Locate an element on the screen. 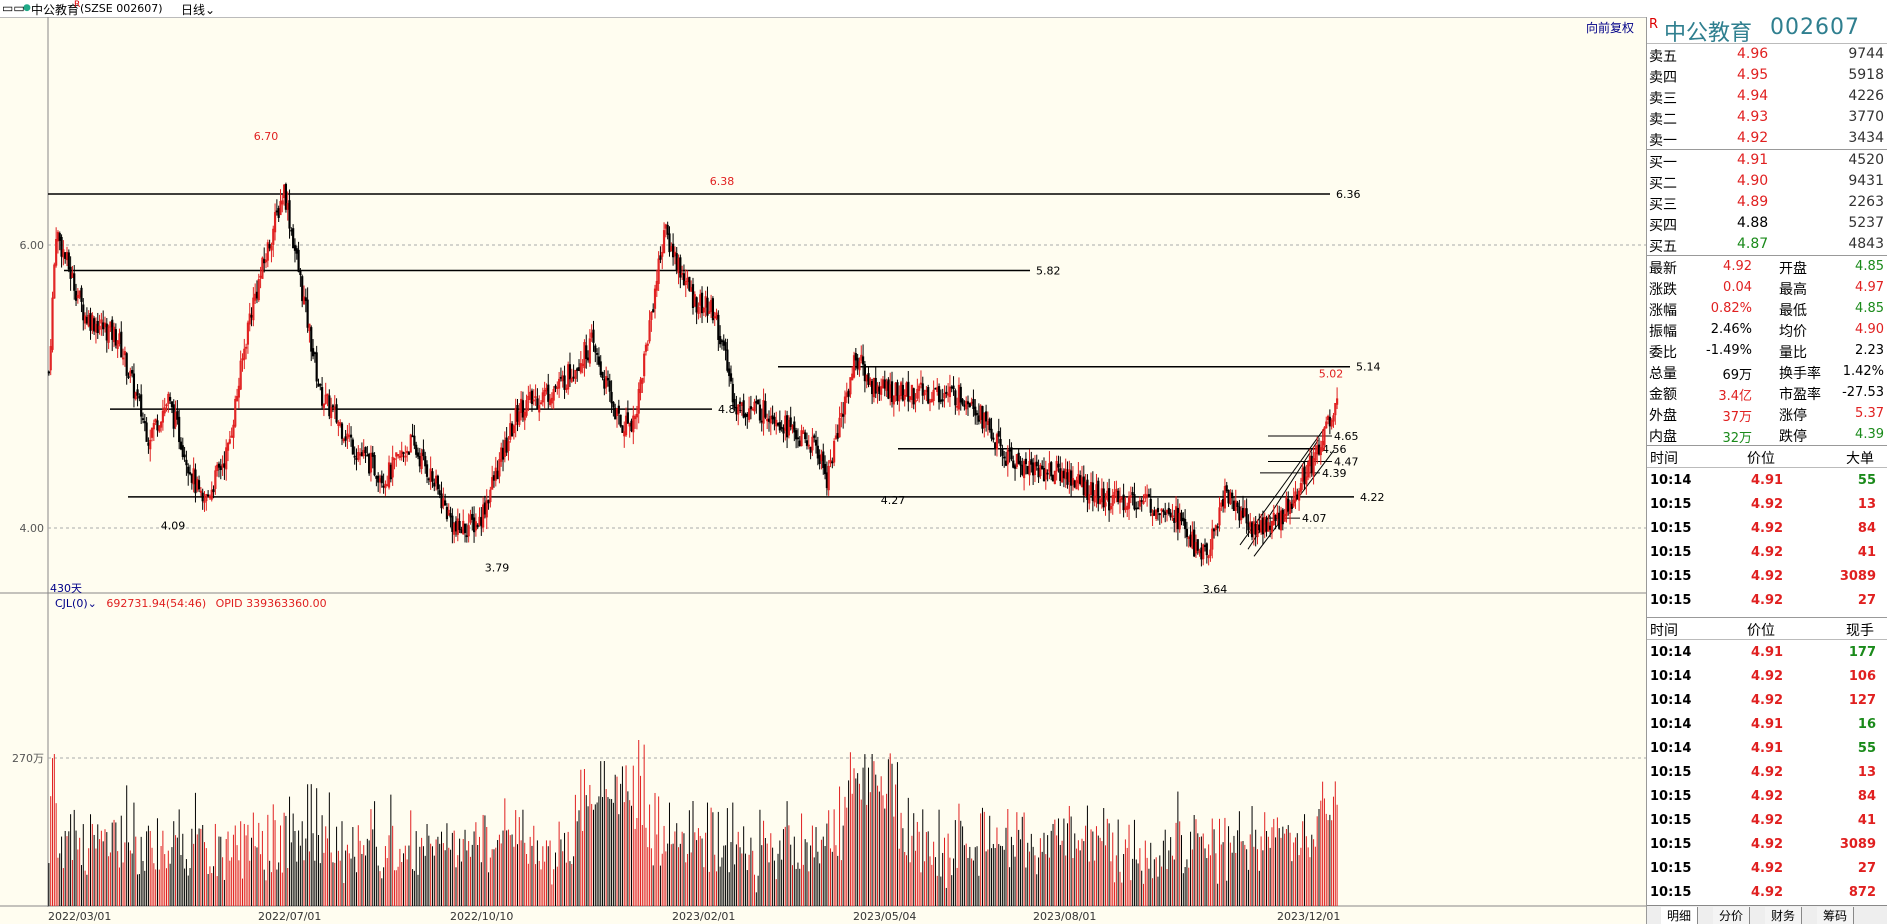  period-label: 日线 is located at coordinates (193, 10).